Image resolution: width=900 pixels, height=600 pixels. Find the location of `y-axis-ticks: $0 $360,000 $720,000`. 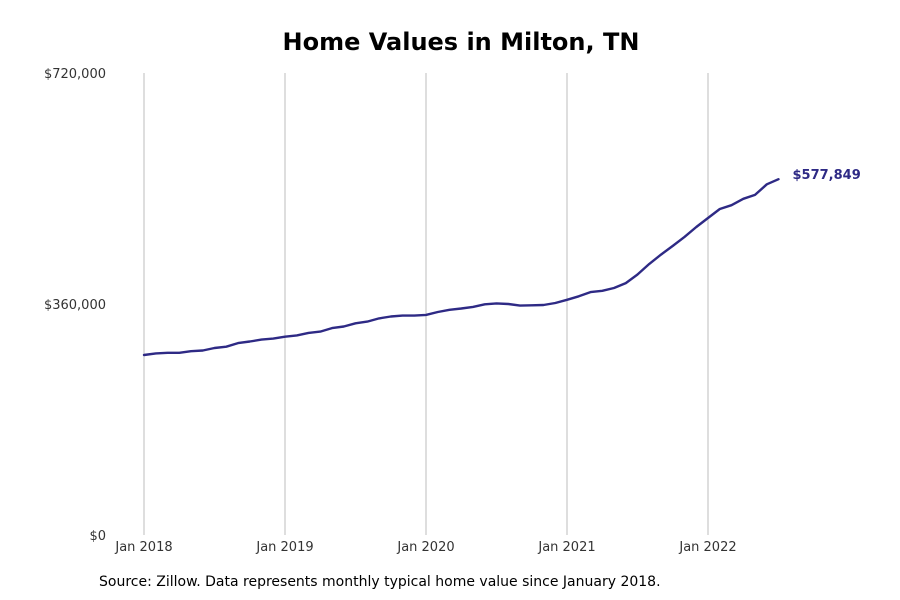

y-axis-ticks: $0 $360,000 $720,000 is located at coordinates (75, 305).